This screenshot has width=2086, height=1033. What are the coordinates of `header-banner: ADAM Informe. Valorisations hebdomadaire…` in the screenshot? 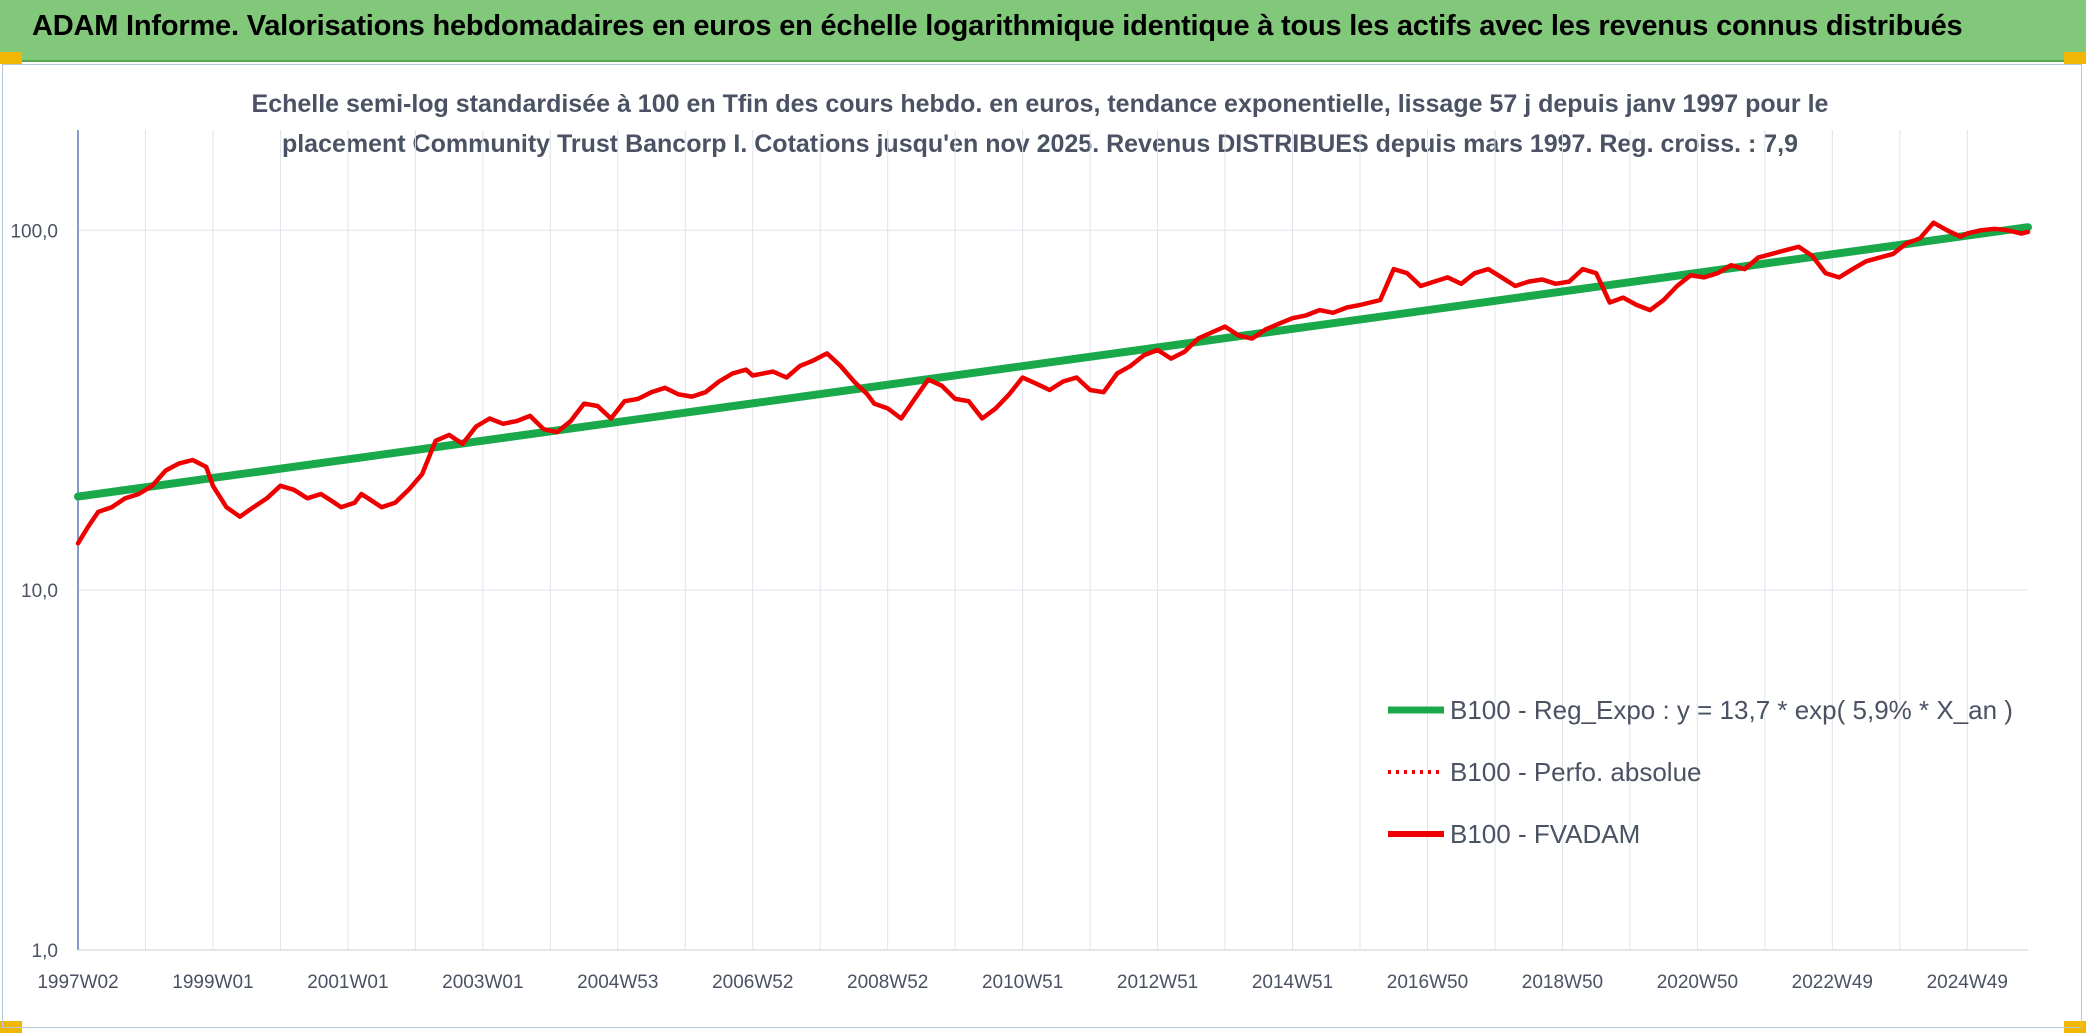 It's located at (1043, 31).